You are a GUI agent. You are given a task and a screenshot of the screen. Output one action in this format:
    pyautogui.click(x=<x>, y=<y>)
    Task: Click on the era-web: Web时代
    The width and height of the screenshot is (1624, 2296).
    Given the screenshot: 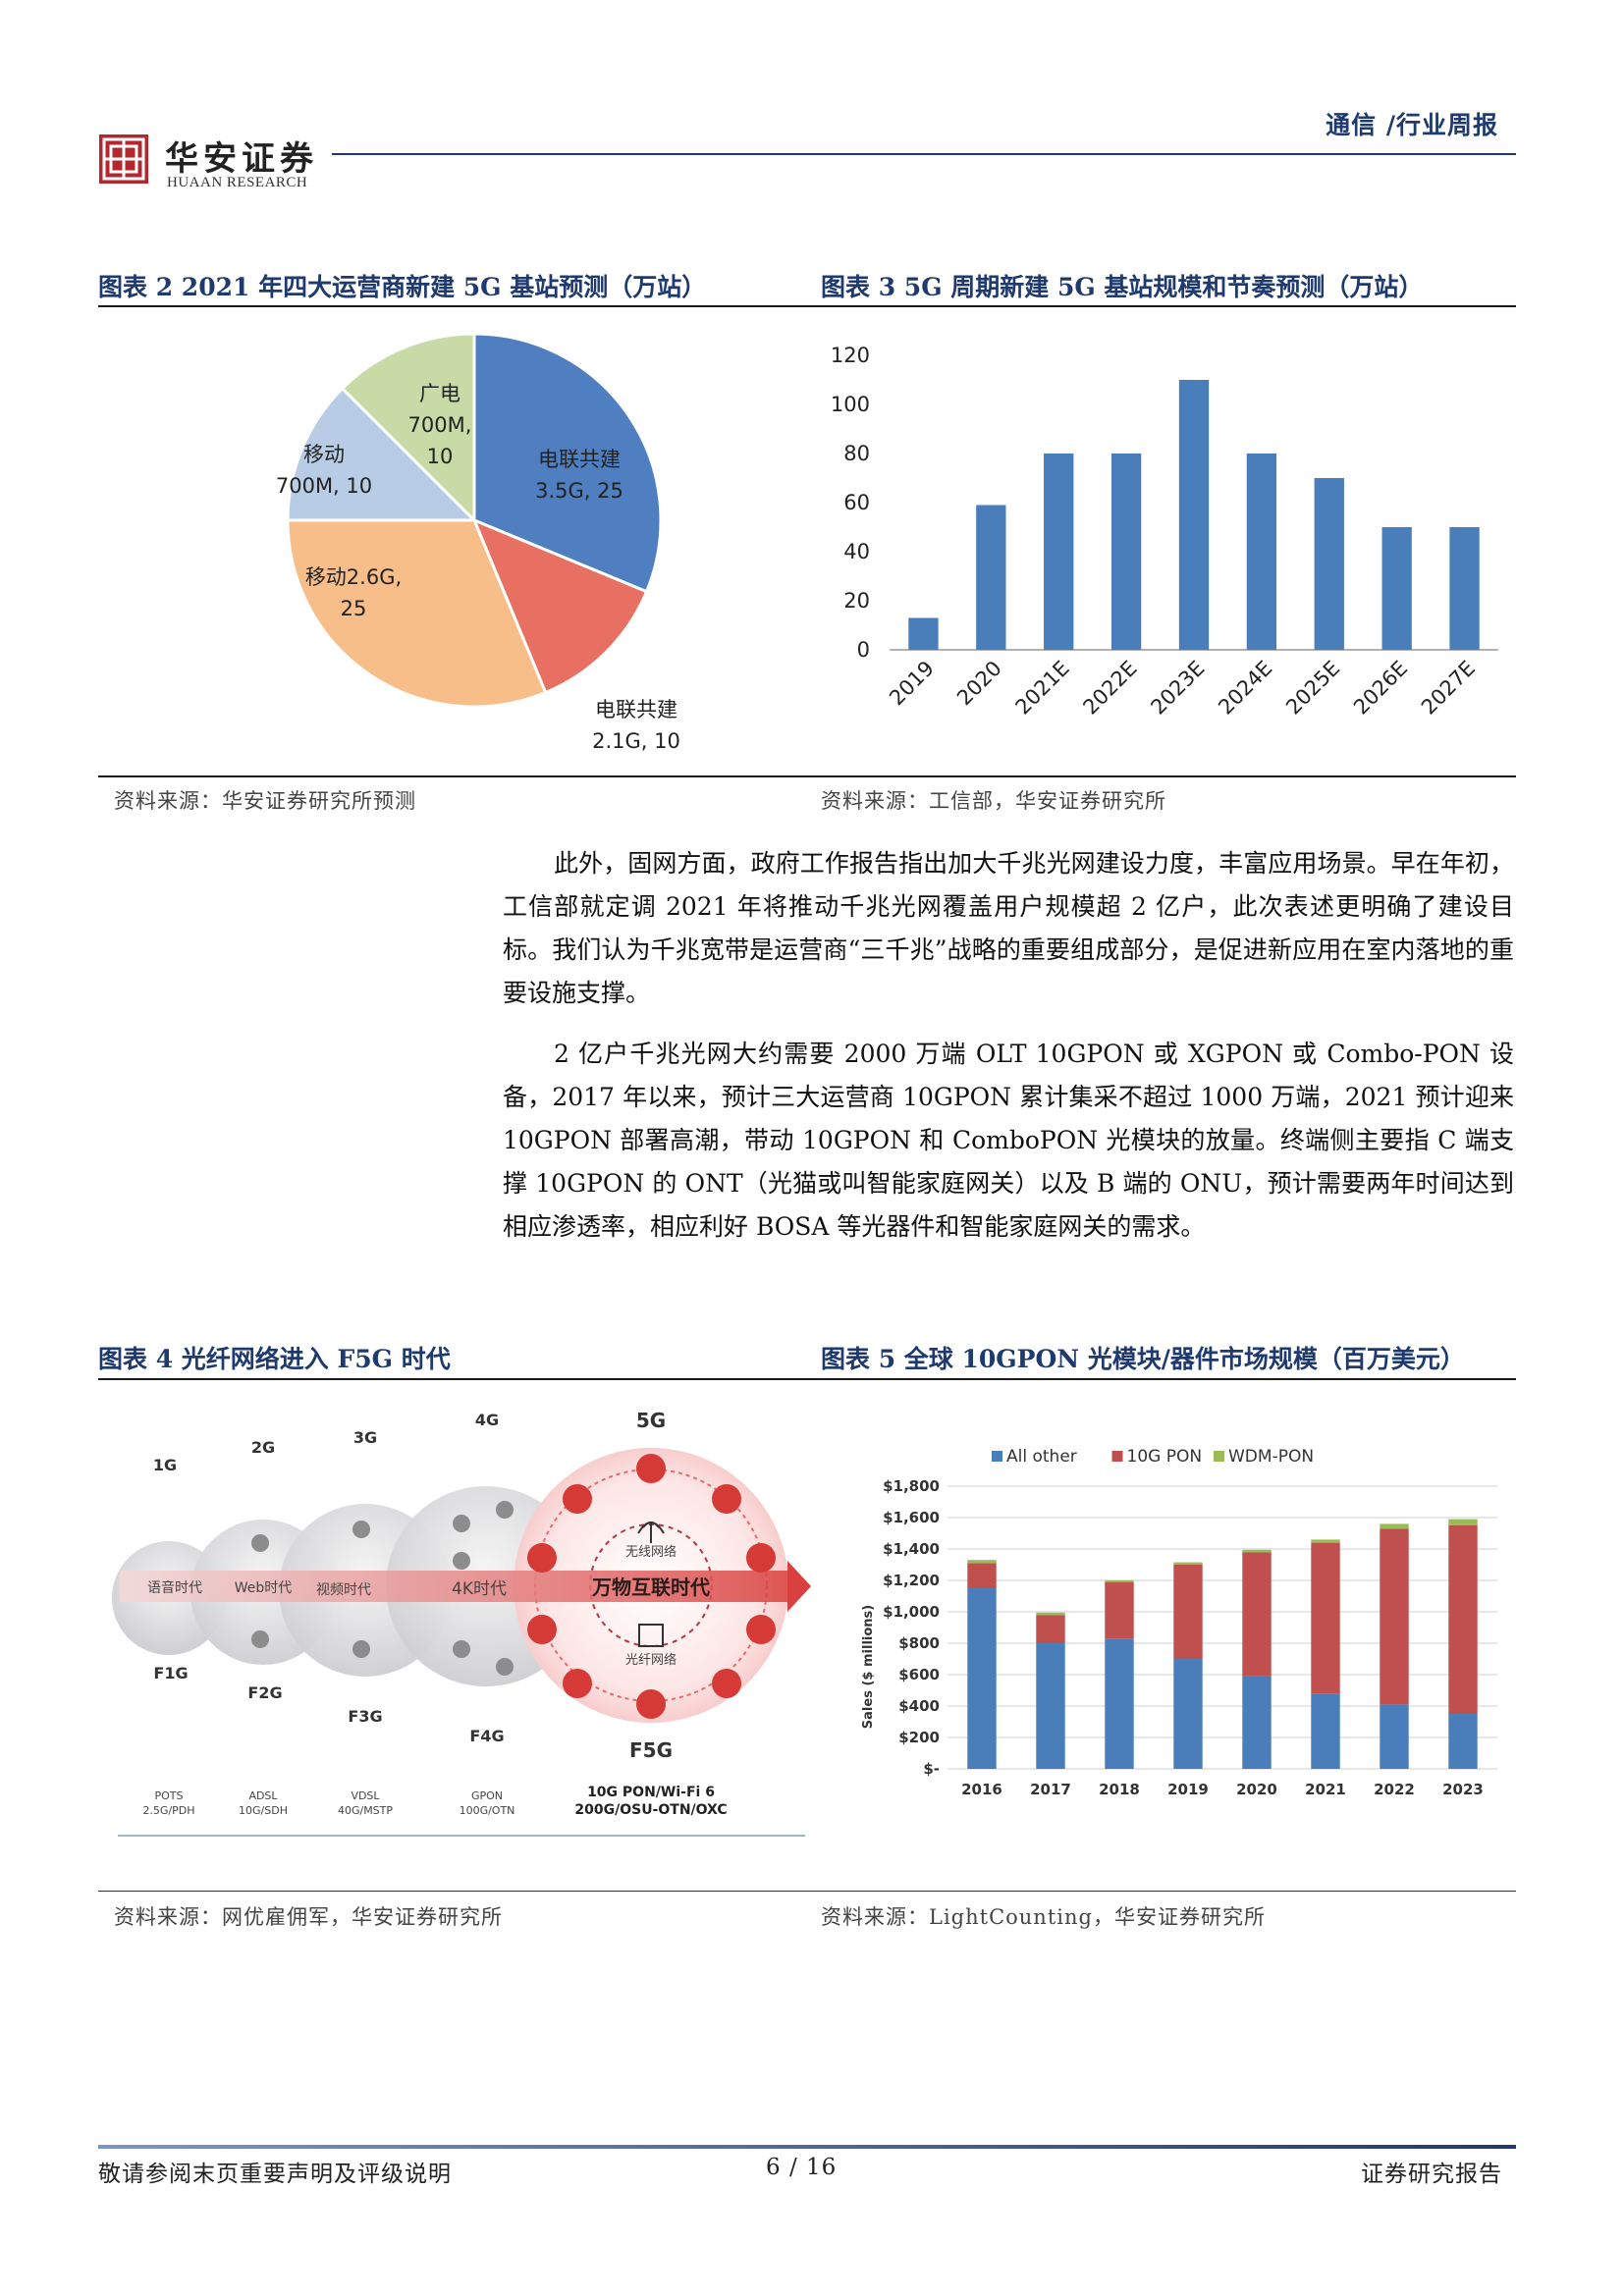 What is the action you would take?
    pyautogui.click(x=264, y=1588)
    